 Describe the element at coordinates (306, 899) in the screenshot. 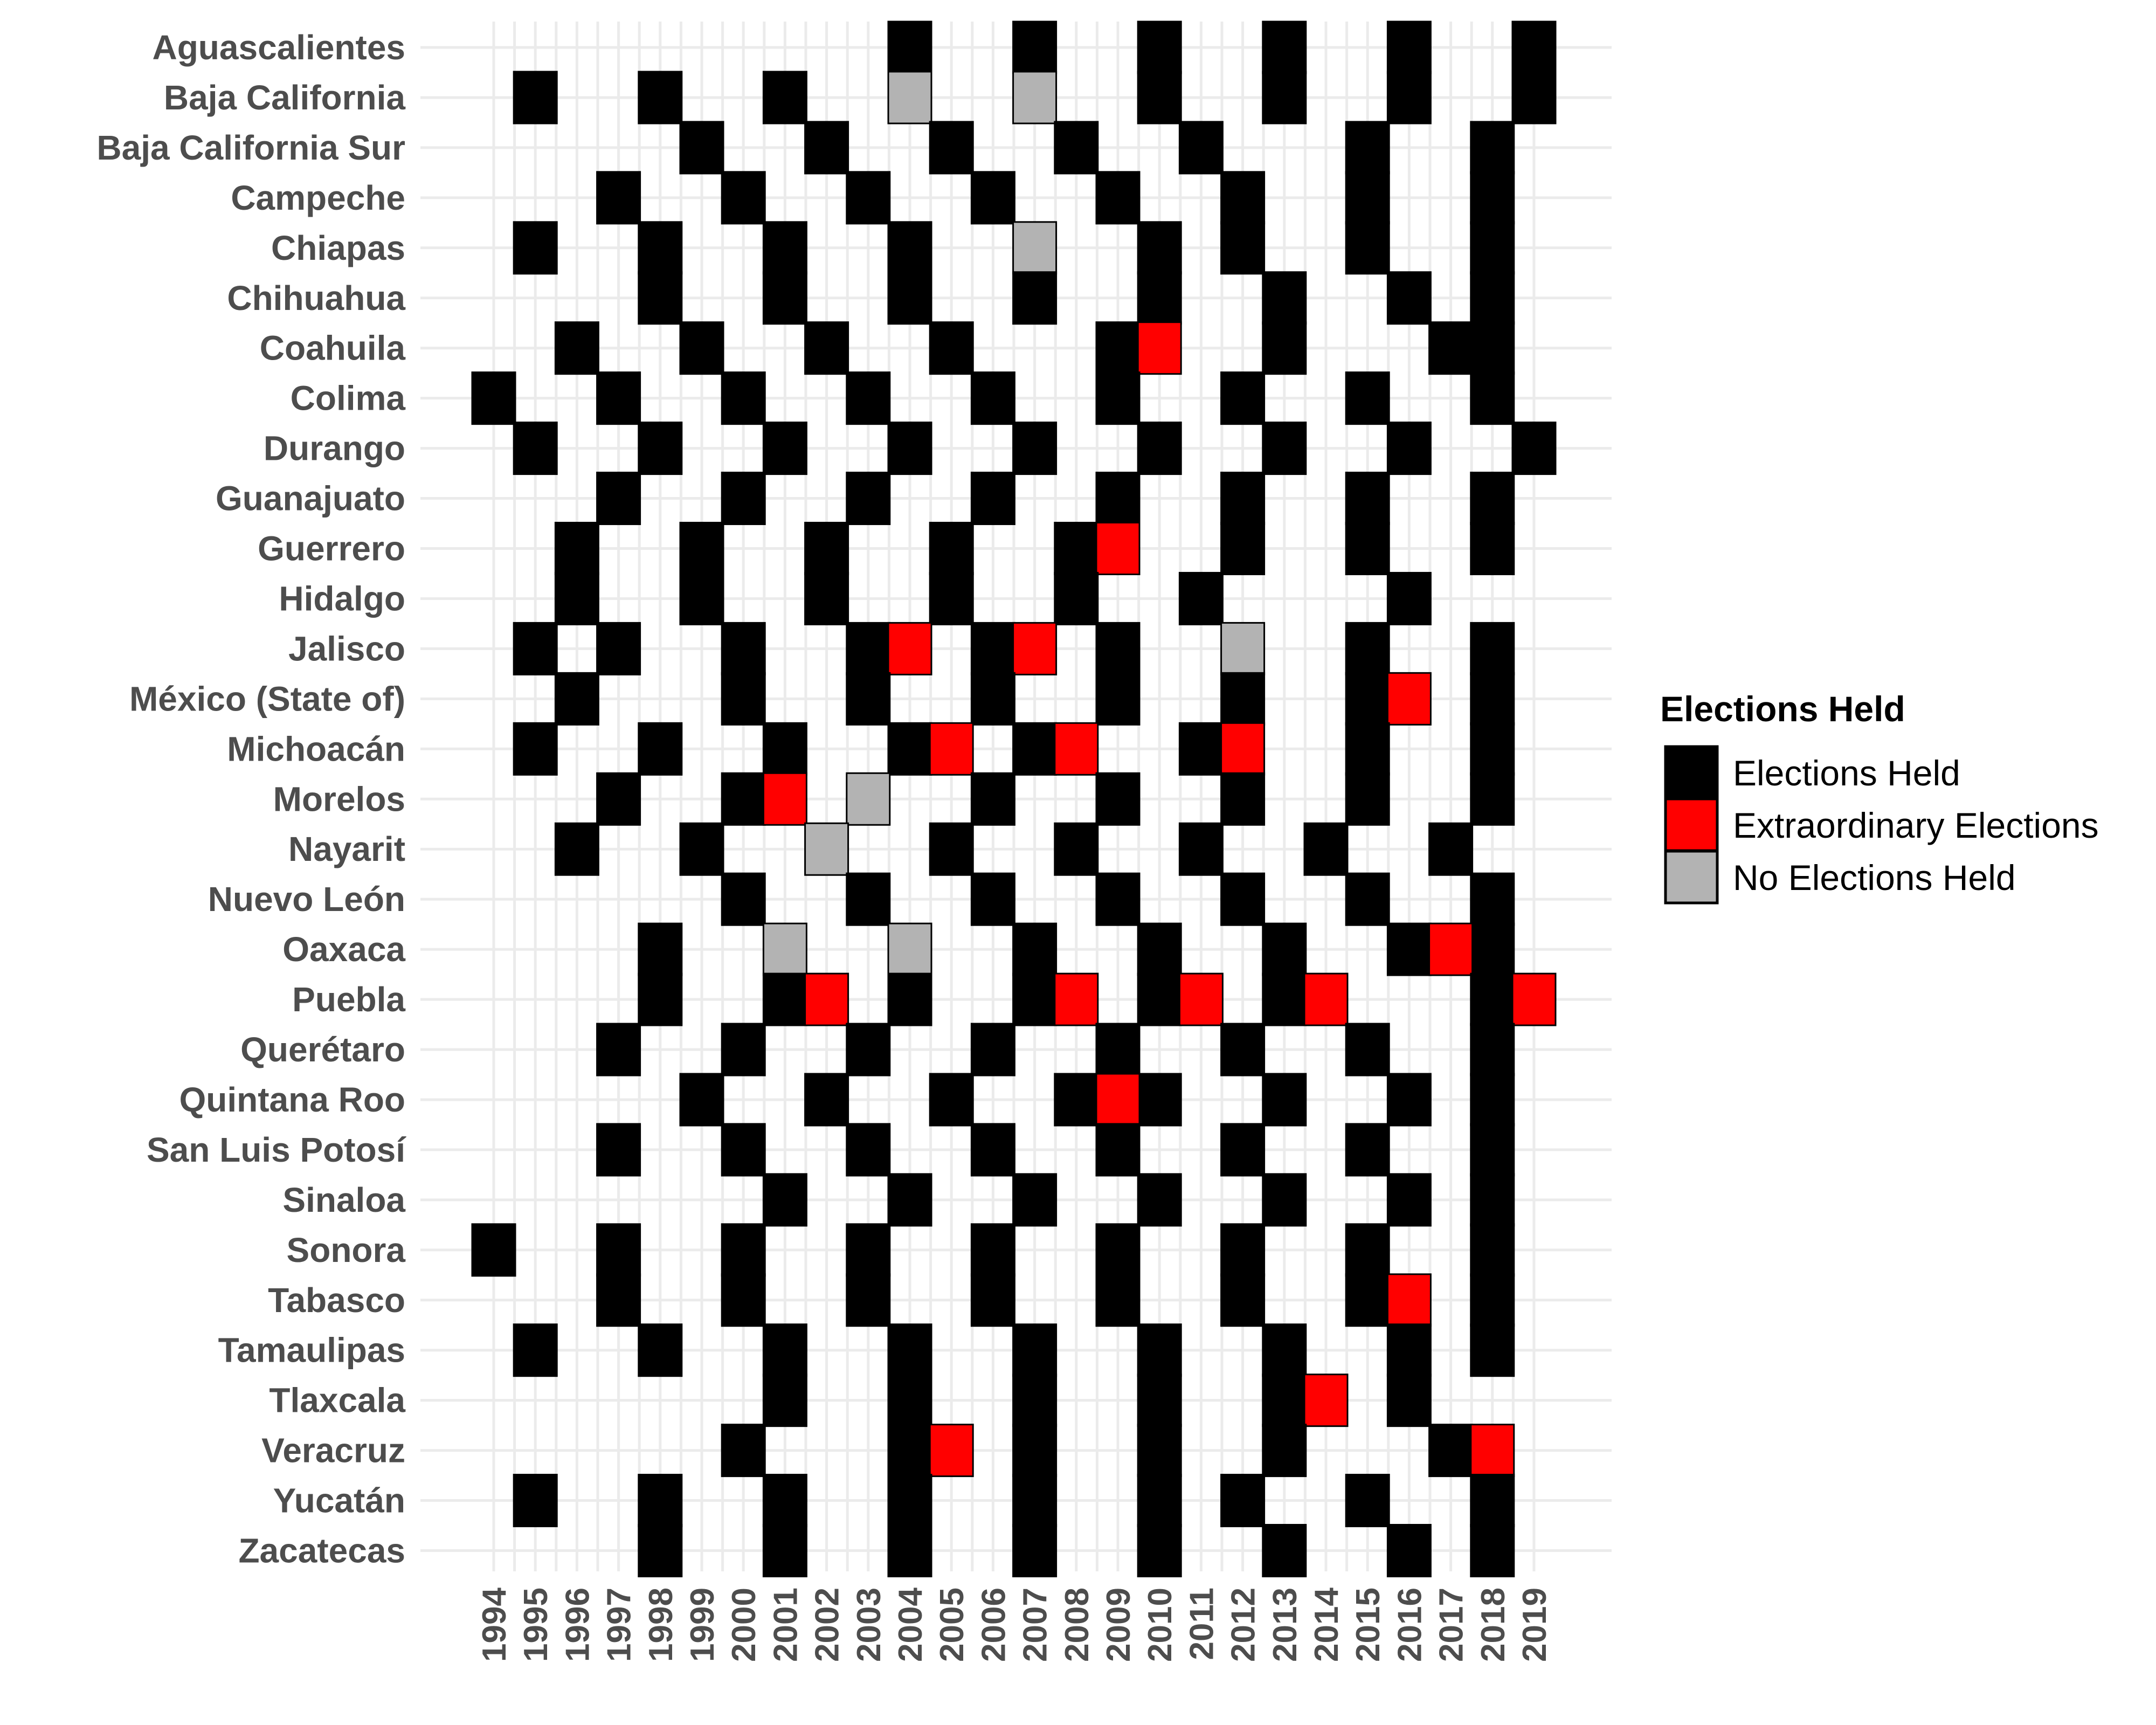

I see `state-label: Nuevo León` at that location.